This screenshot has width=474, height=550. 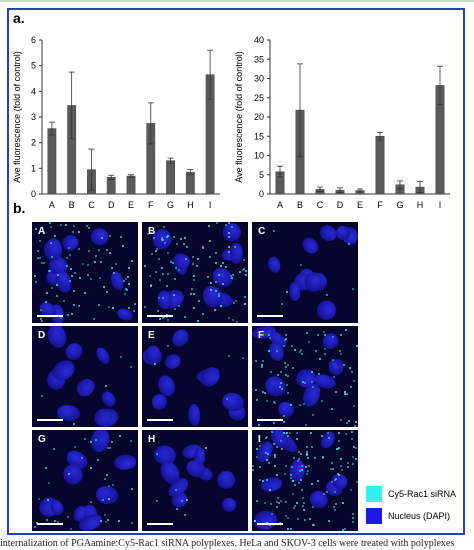 I want to click on micrograph-label: G, so click(x=42, y=439).